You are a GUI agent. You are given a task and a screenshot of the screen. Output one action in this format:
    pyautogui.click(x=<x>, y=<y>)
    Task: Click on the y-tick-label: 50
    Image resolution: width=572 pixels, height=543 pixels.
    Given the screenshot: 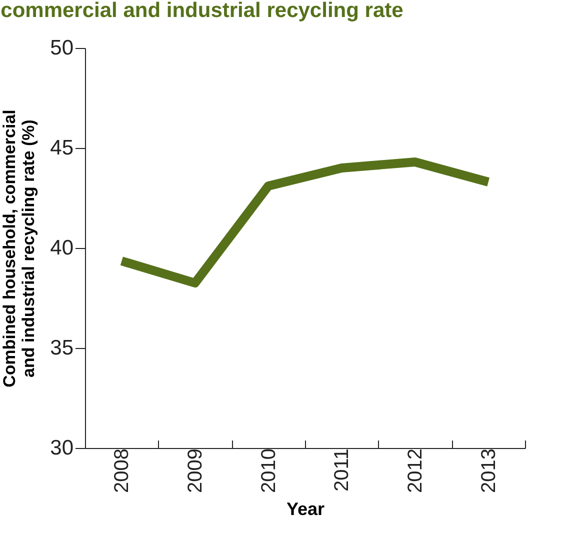 What is the action you would take?
    pyautogui.click(x=62, y=48)
    